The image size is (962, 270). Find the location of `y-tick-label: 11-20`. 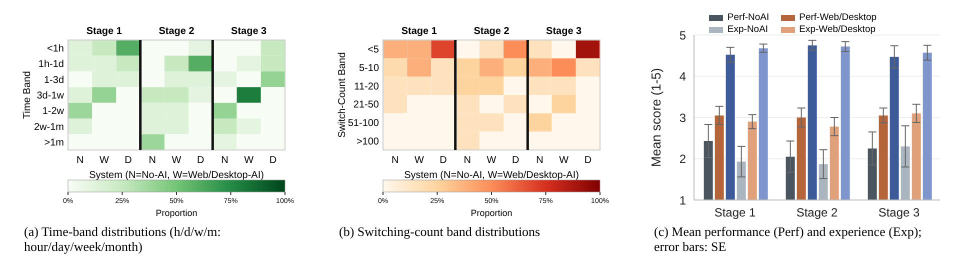

y-tick-label: 11-20 is located at coordinates (367, 86).